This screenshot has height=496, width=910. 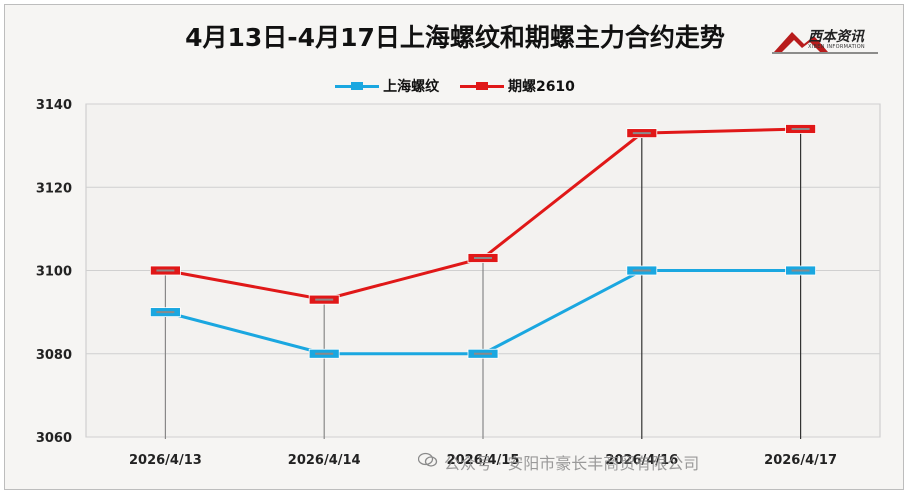 I want to click on legend-item-series-1: 上海螺纹, so click(x=387, y=86).